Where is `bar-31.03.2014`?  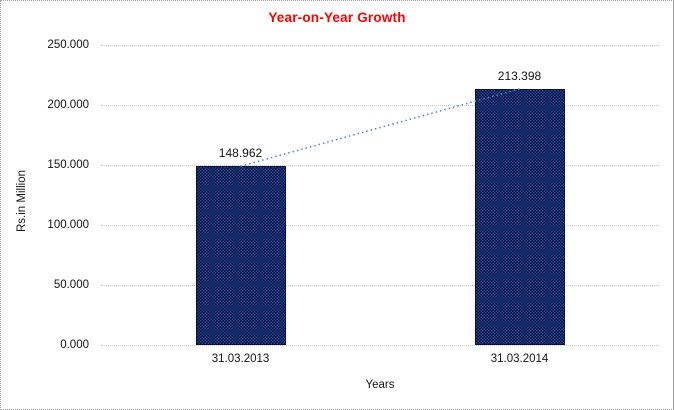
bar-31.03.2014 is located at coordinates (519, 216).